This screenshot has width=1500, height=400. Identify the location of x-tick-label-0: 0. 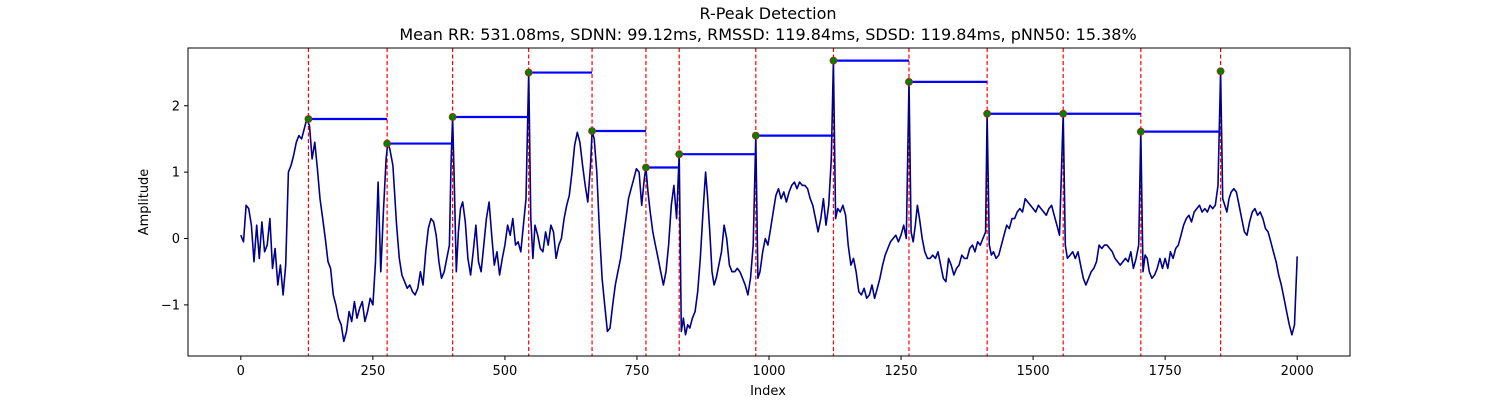
(241, 371).